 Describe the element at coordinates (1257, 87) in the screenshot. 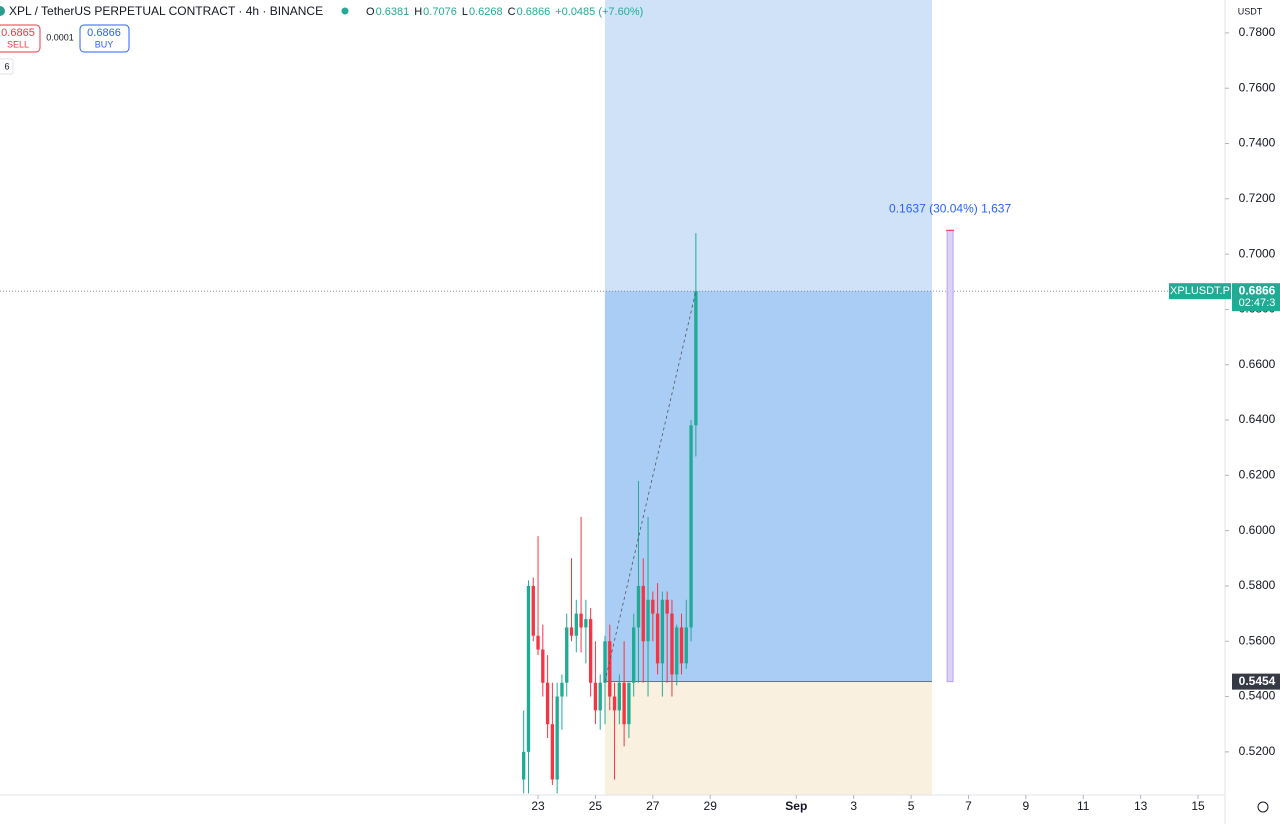

I see `y-tick-label: 0.7600` at that location.